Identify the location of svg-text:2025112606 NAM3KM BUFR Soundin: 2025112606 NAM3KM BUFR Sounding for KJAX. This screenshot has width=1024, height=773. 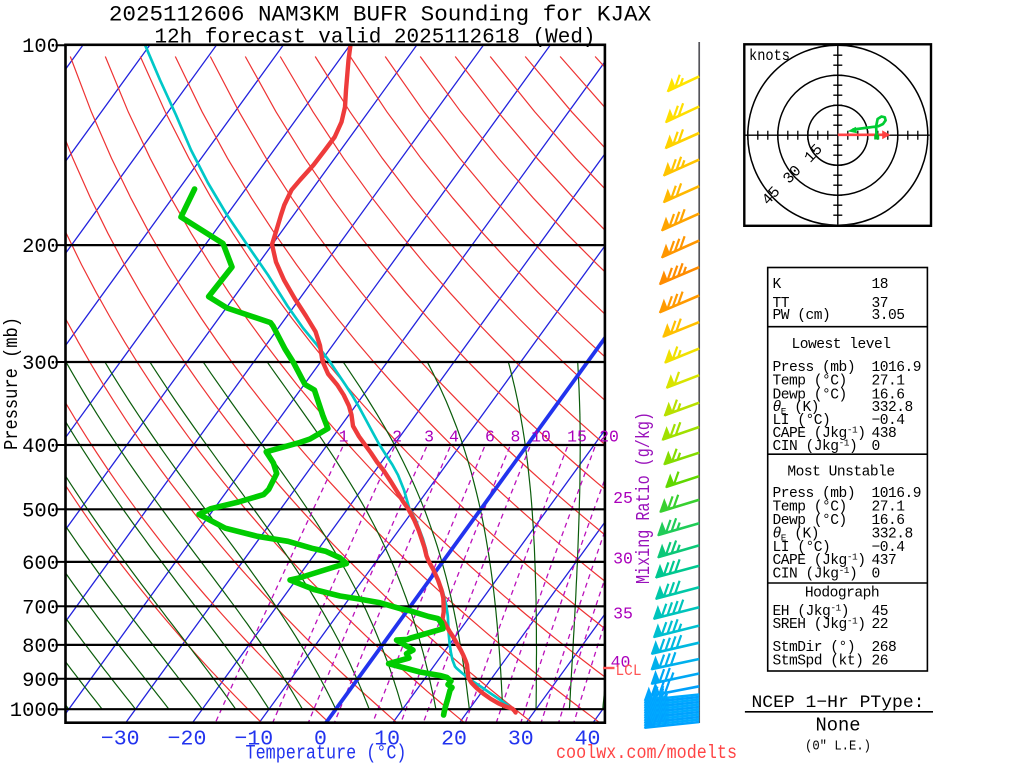
(380, 15).